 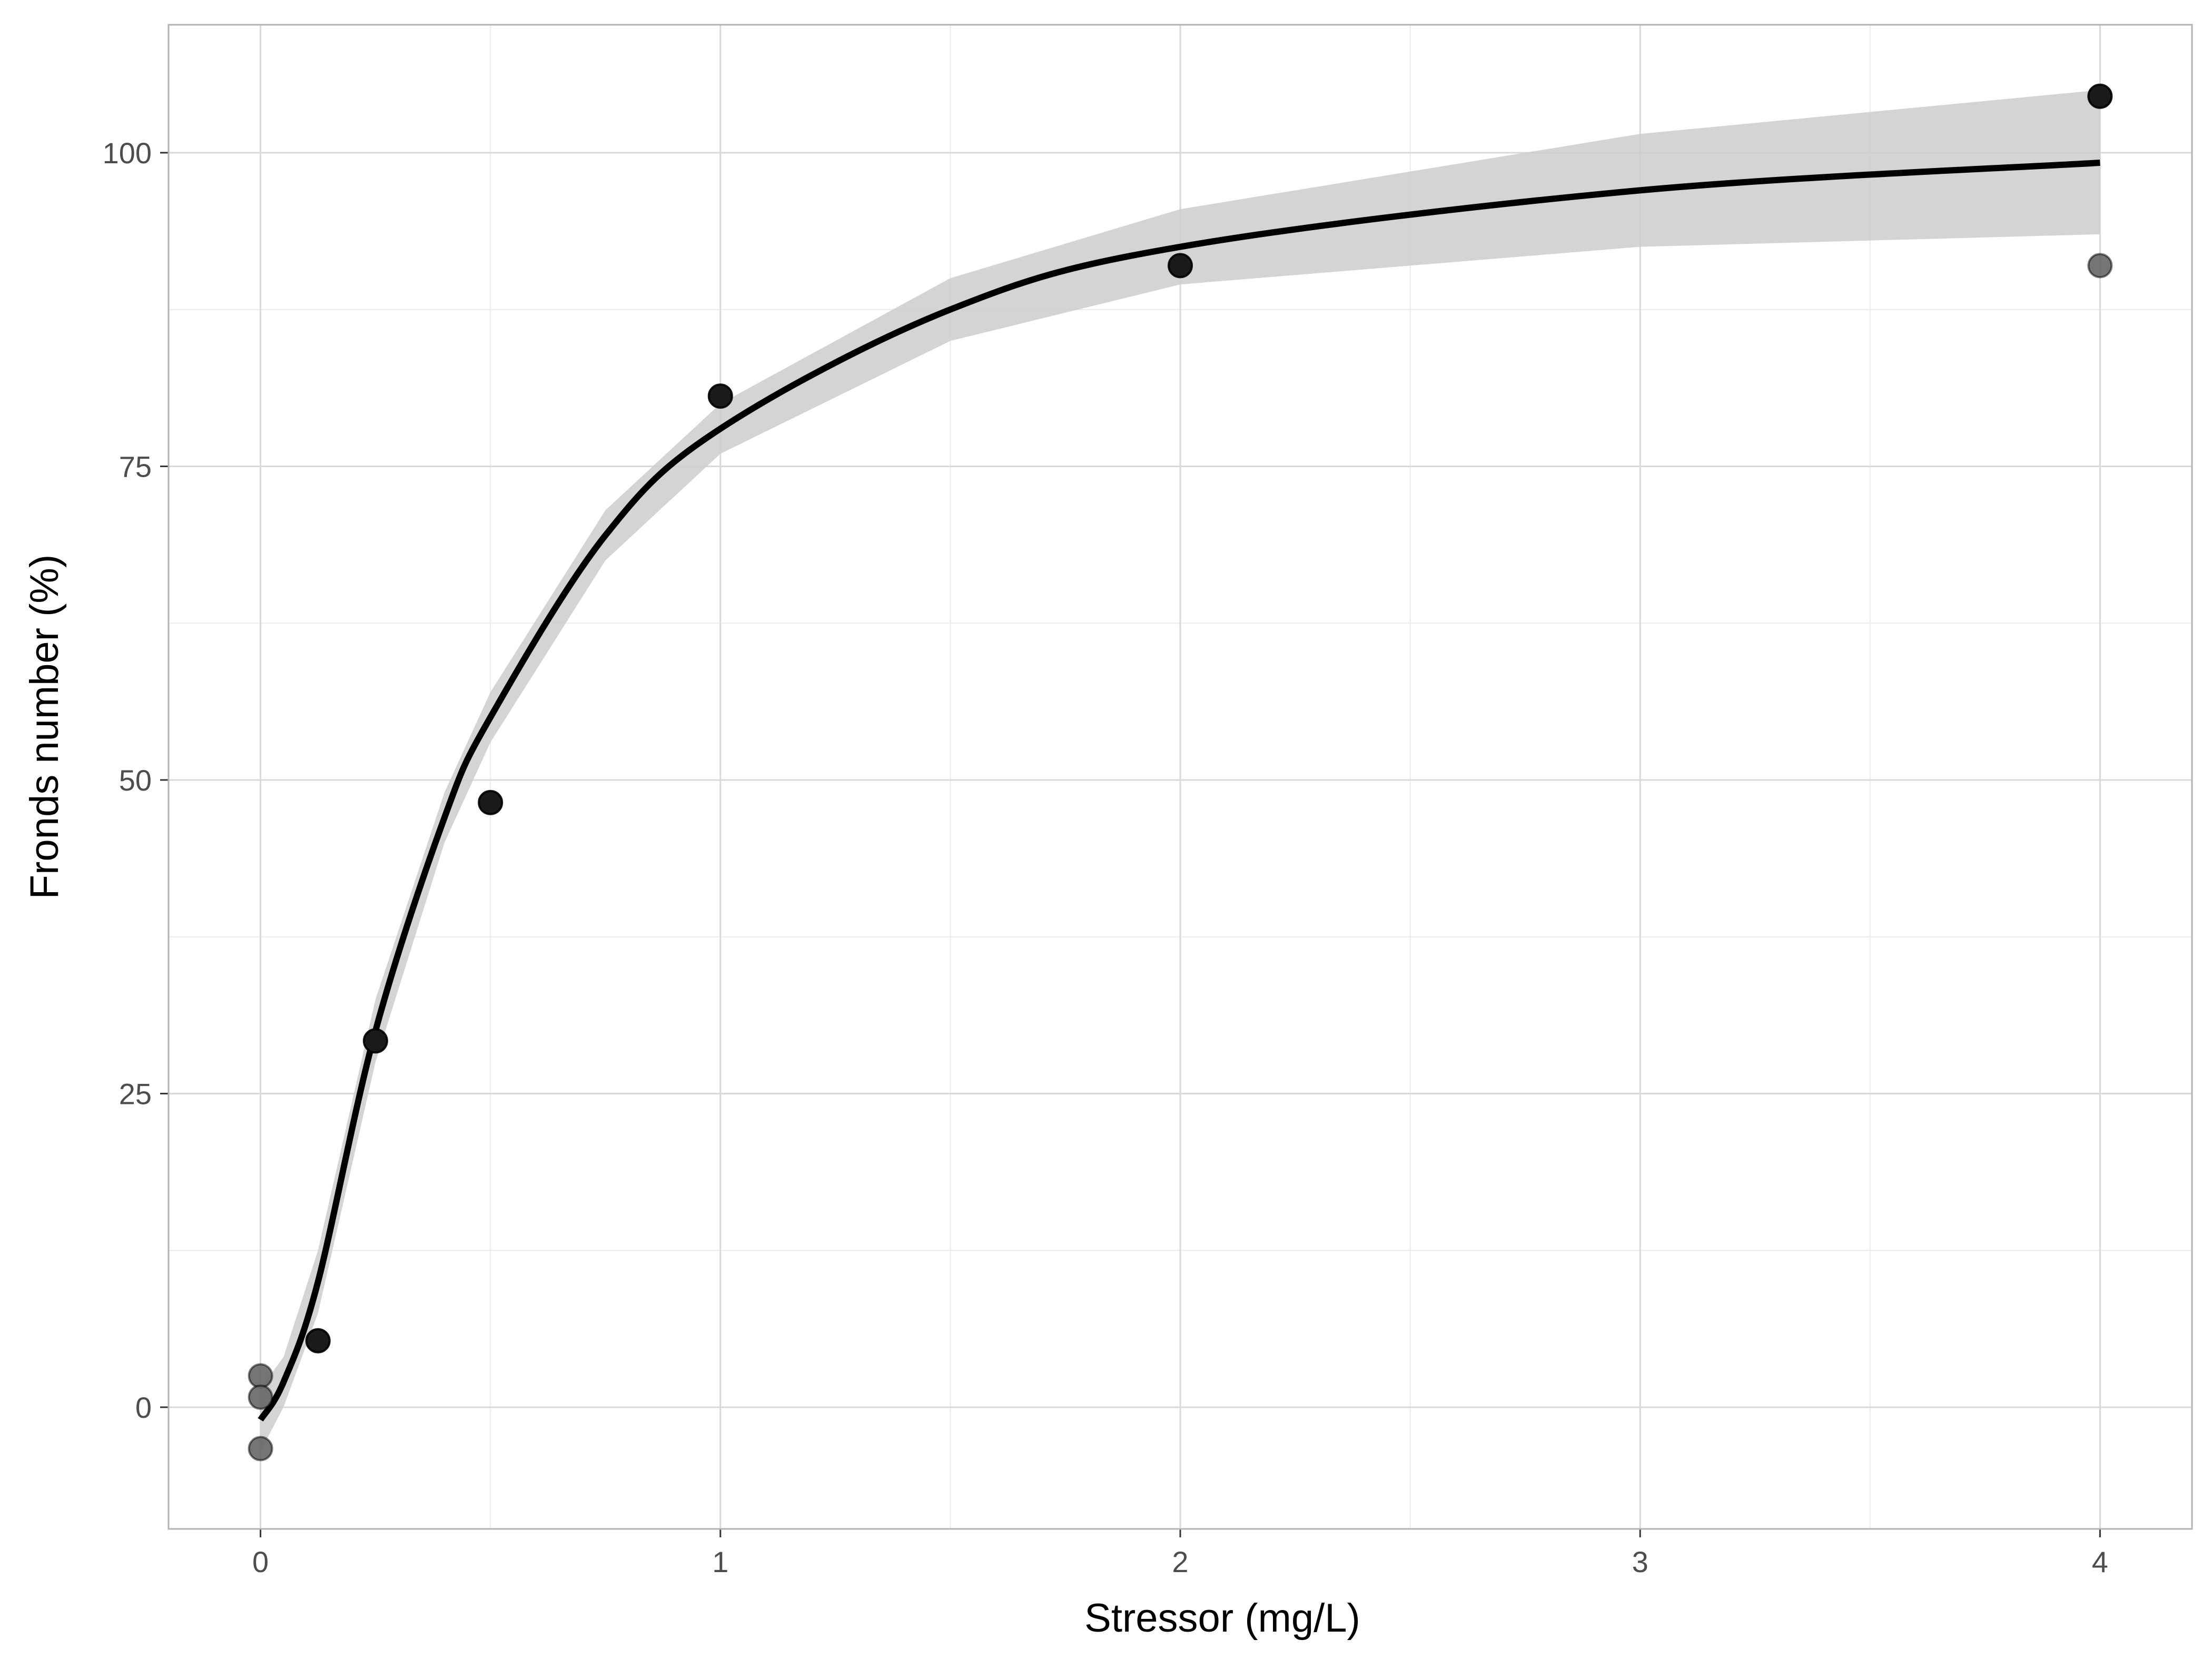 I want to click on x-tick-label: 4, so click(x=2100, y=1561).